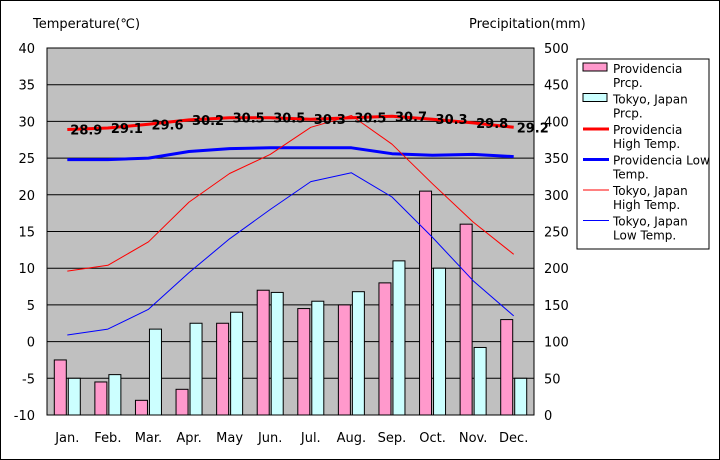  I want to click on left-tick-label: 25, so click(26, 159).